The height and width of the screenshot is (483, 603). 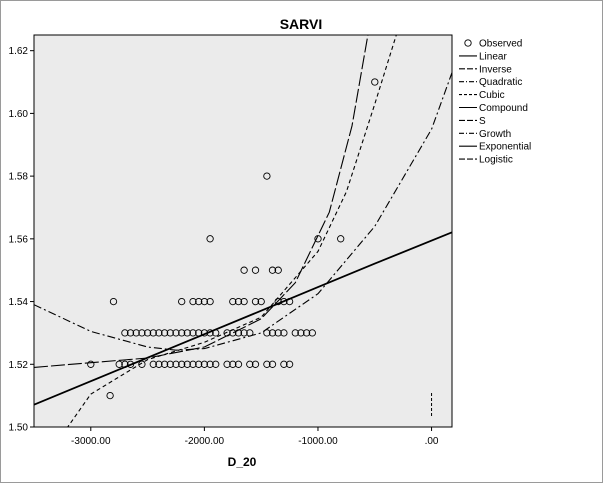 What do you see at coordinates (91, 441) in the screenshot?
I see `x-tick-label: -3000.00` at bounding box center [91, 441].